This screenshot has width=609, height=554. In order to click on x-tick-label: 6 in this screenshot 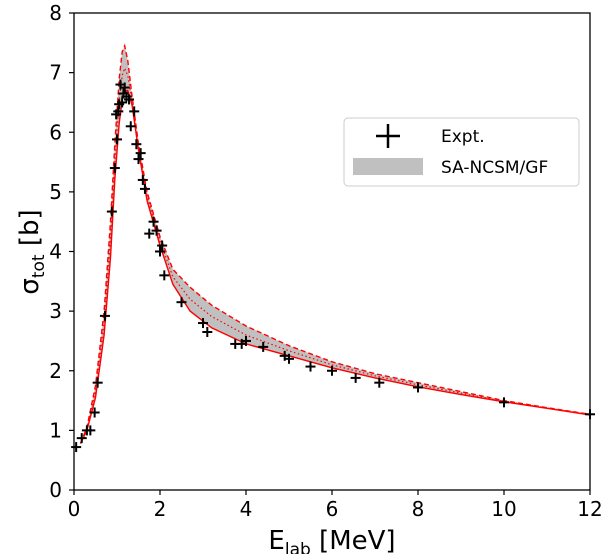, I will do `click(332, 509)`.